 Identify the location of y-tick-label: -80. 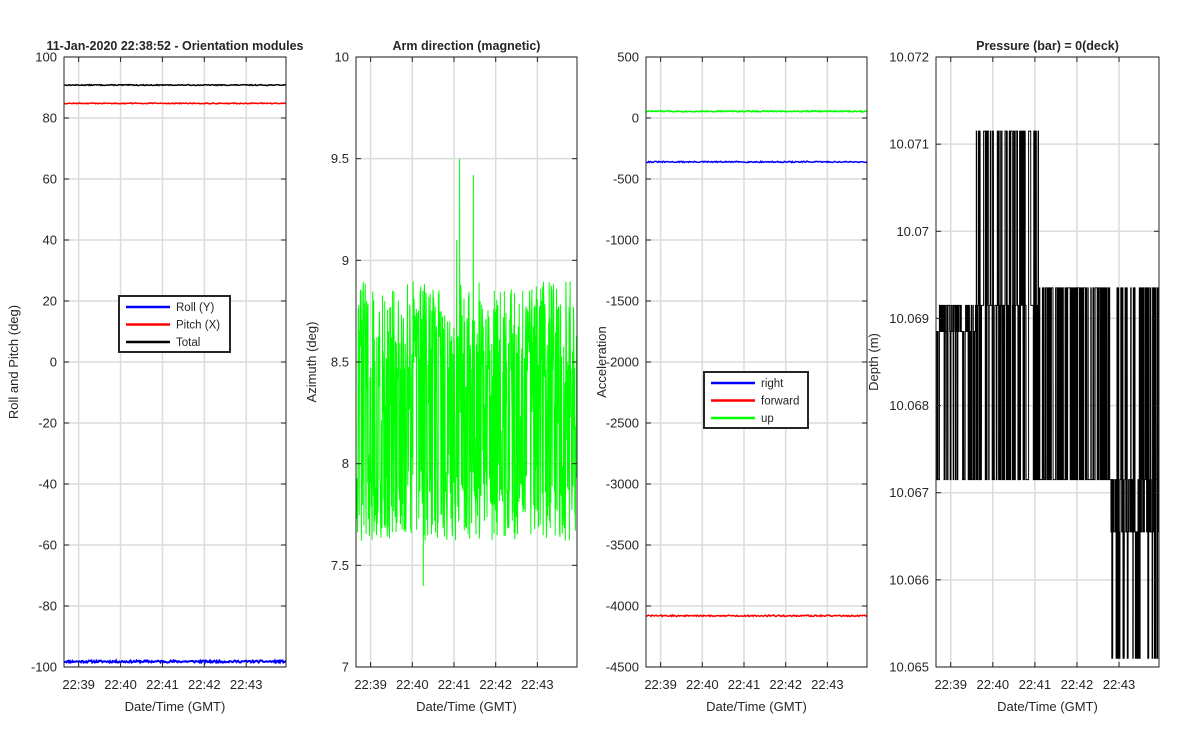
(47, 606).